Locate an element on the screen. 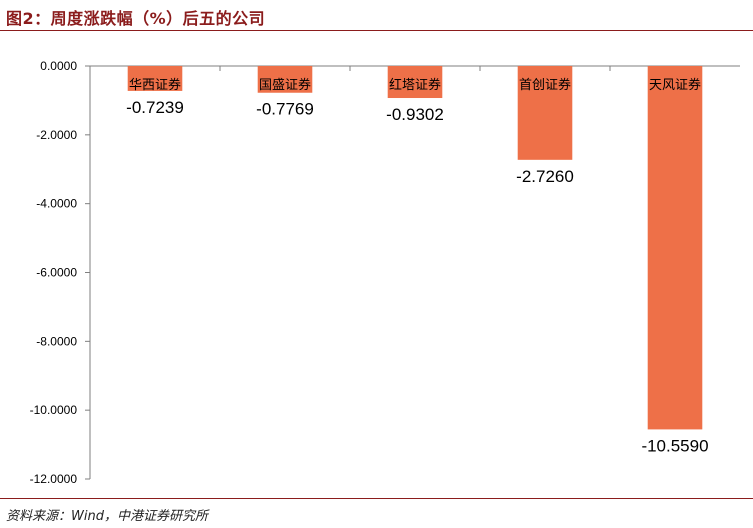  category-labels: 华西证券 国盛证券 红塔证券 首创证券 天风证券 is located at coordinates (415, 84).